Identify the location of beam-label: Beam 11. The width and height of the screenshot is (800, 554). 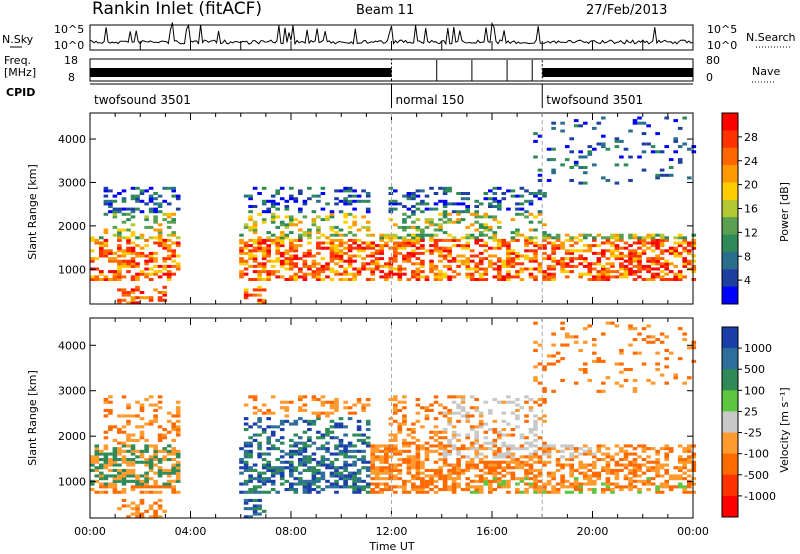
(385, 10).